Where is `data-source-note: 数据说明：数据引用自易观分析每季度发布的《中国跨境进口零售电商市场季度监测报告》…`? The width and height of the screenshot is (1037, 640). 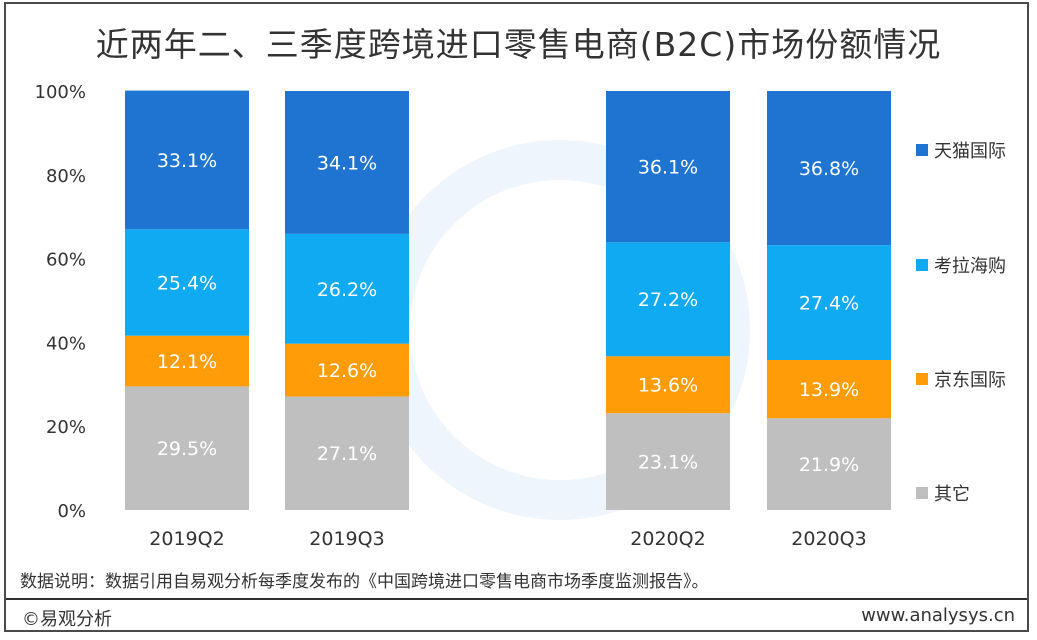
data-source-note: 数据说明：数据引用自易观分析每季度发布的《中国跨境进口零售电商市场季度监测报告》… is located at coordinates (364, 582).